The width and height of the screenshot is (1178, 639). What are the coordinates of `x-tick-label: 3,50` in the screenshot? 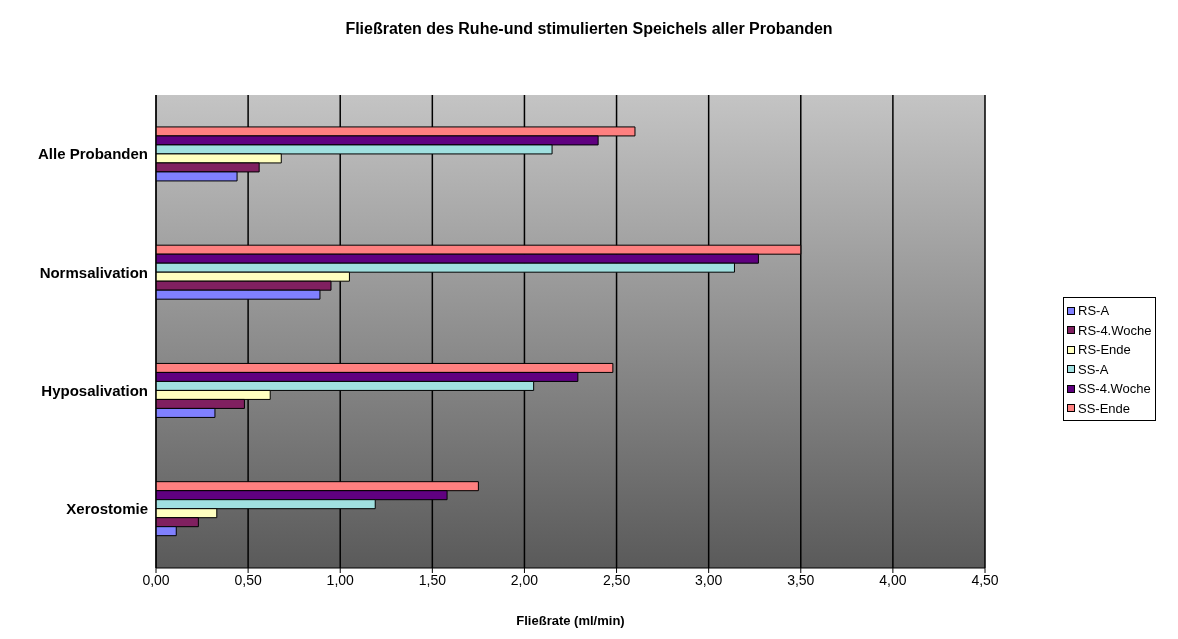 It's located at (801, 579).